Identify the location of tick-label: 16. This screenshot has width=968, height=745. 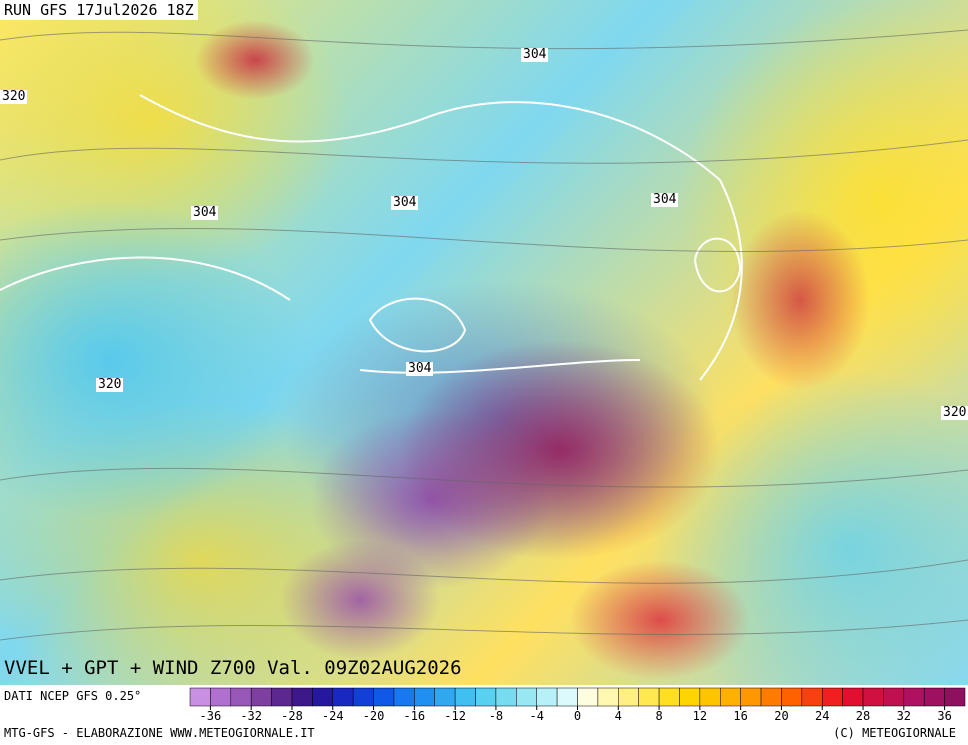
(740, 716).